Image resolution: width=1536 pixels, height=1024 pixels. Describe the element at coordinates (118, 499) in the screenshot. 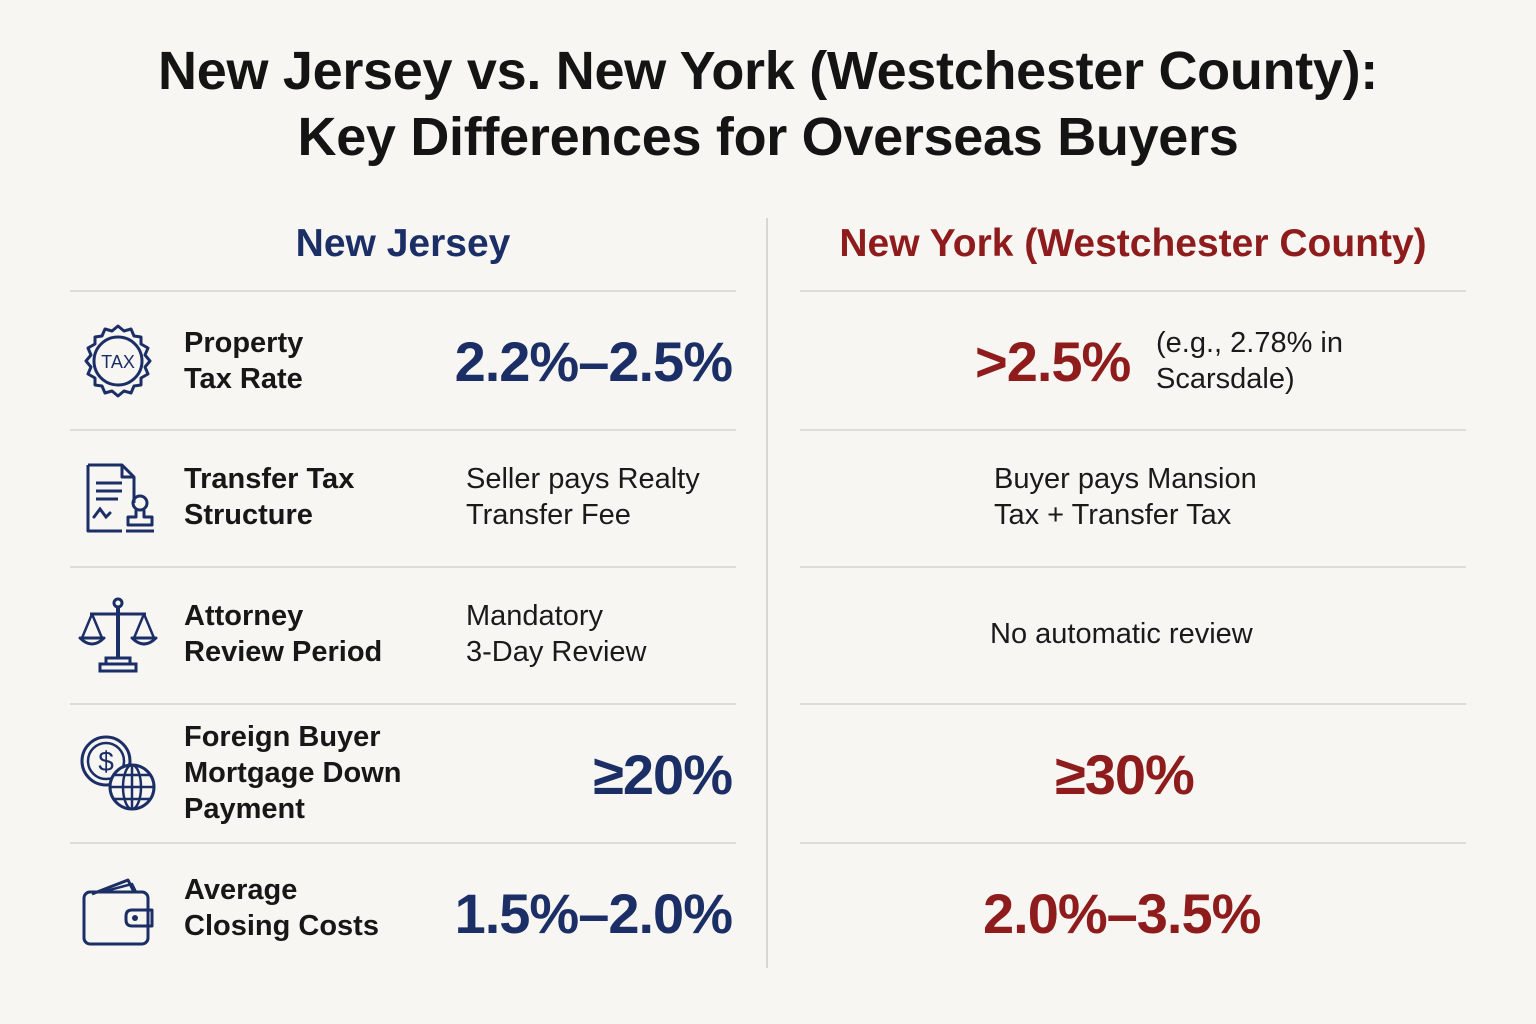

I see `document-stamp-icon` at that location.